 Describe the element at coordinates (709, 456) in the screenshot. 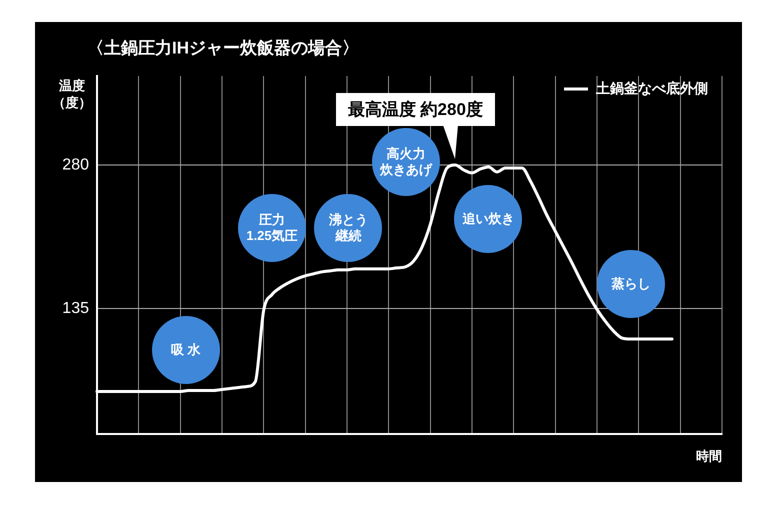

I see `x-axis-title: 時間` at that location.